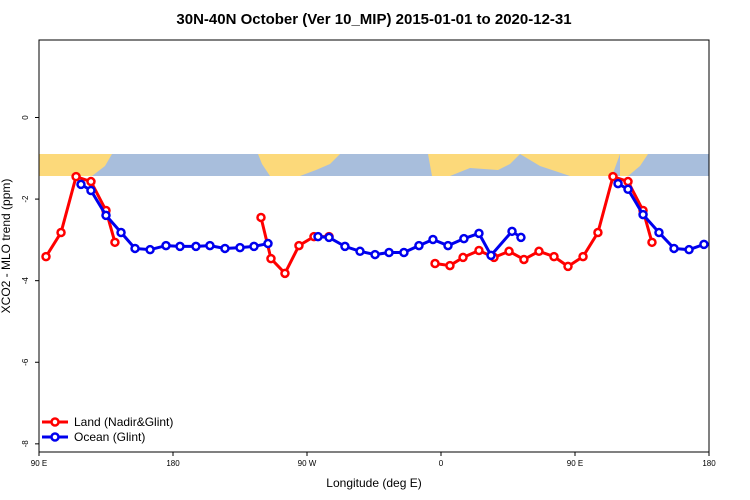  What do you see at coordinates (441, 463) in the screenshot?
I see `x-tick-label: 0` at bounding box center [441, 463].